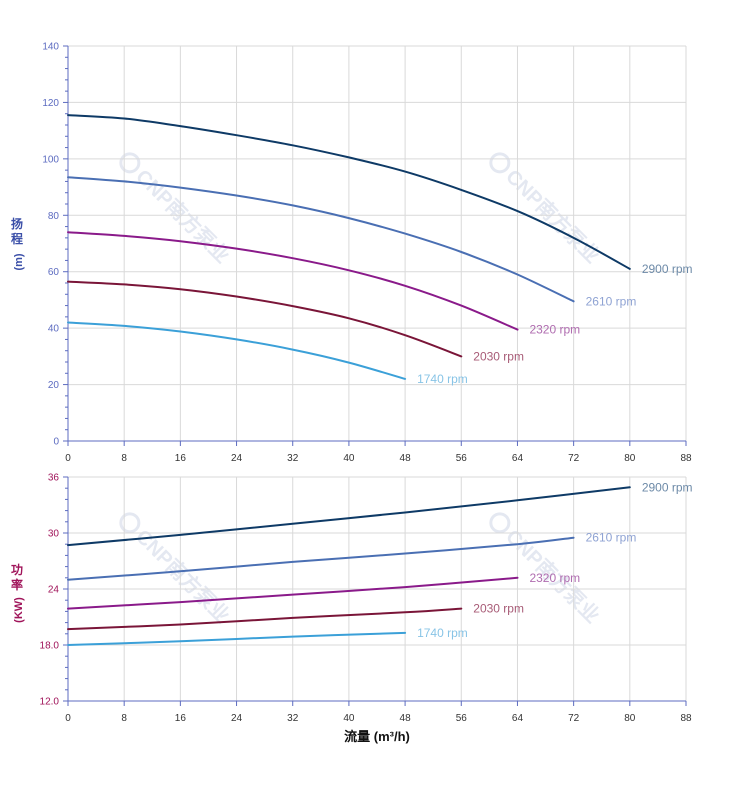 The image size is (752, 797). I want to click on power-y-axis-title: 功 率 (KW), so click(18, 592).